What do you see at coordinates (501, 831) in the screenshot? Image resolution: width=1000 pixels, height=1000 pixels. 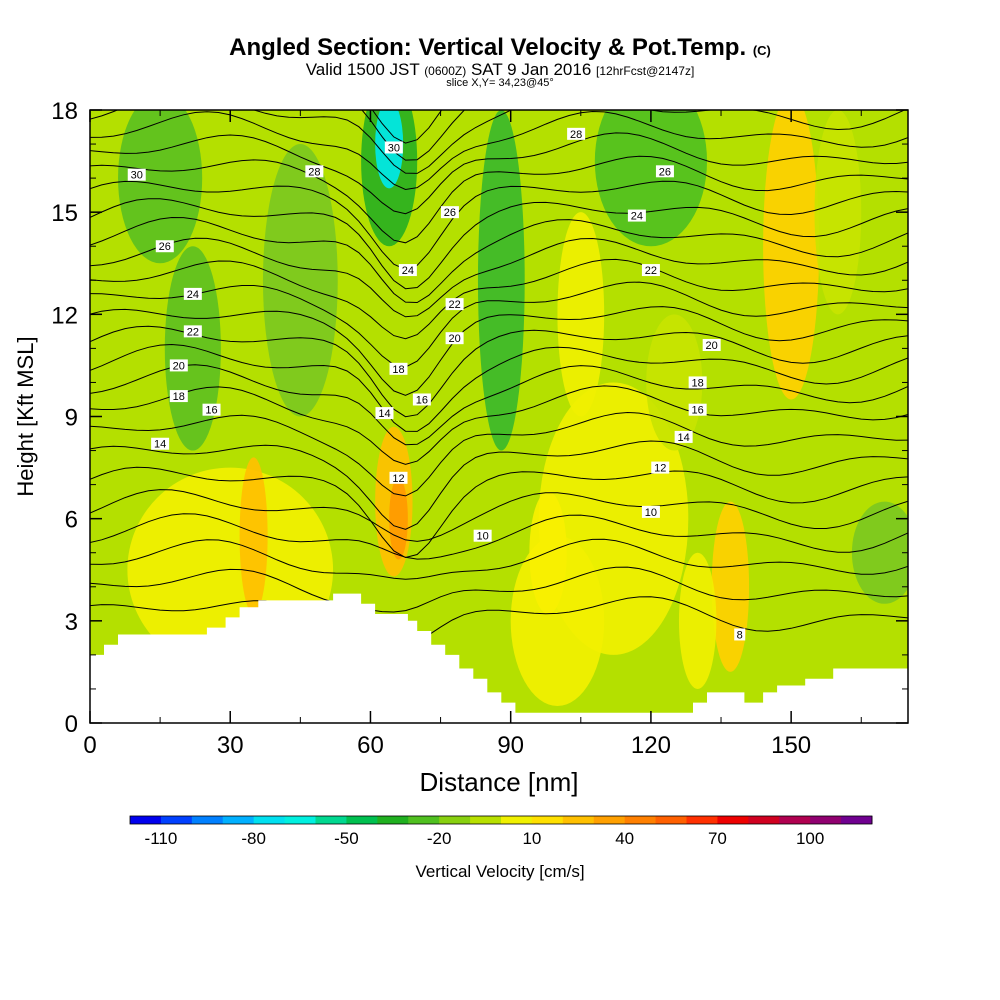 I see `colorbar: -110 -80 -50 -20 10 40 70 100` at bounding box center [501, 831].